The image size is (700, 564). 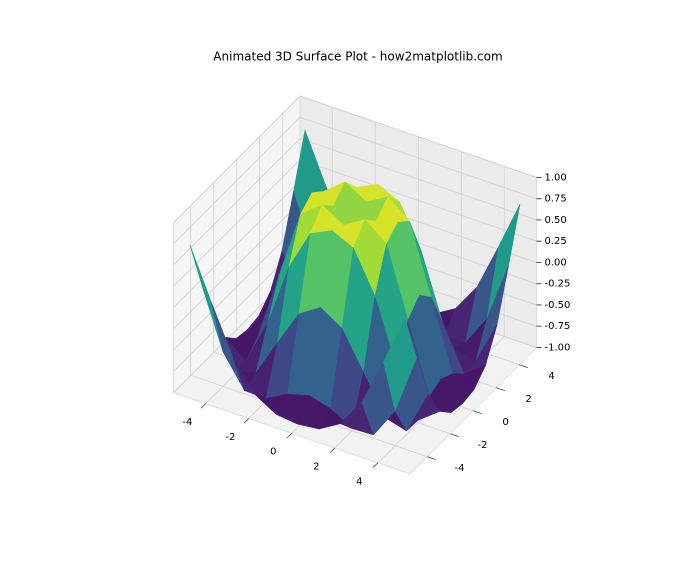 What do you see at coordinates (558, 347) in the screenshot?
I see `z-tick-label: -1.00` at bounding box center [558, 347].